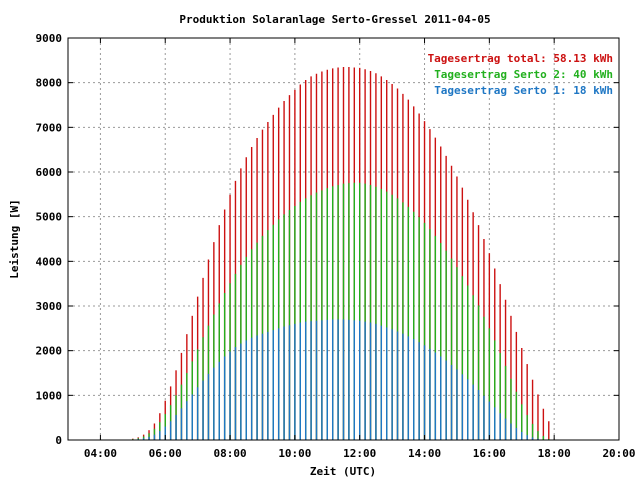  What do you see at coordinates (49, 261) in the screenshot?
I see `y-tick-label: 4000` at bounding box center [49, 261].